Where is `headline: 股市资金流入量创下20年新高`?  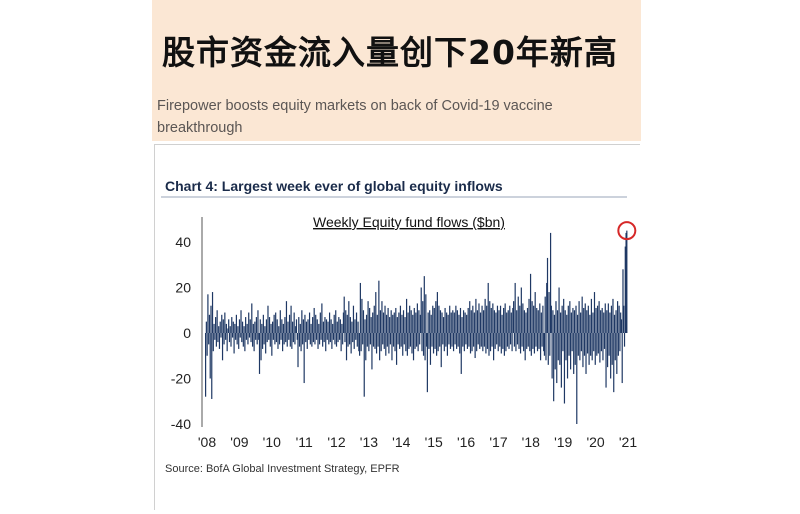
headline: 股市资金流入量创下20年新高 is located at coordinates (390, 52).